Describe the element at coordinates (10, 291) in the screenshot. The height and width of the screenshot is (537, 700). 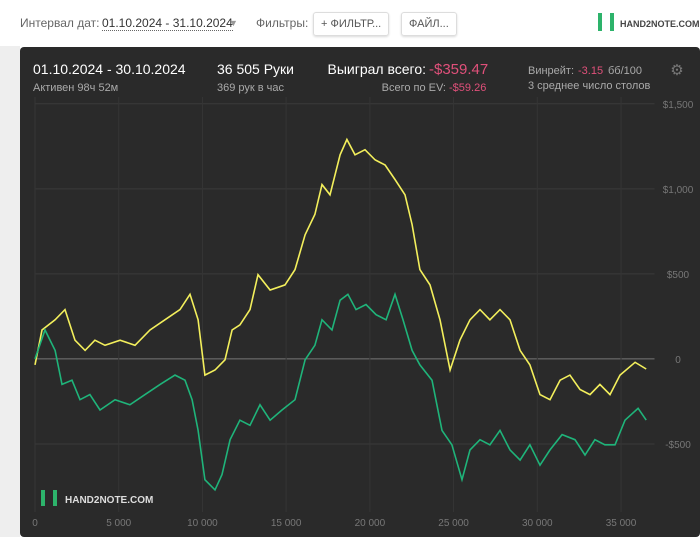
I see `side-strip` at that location.